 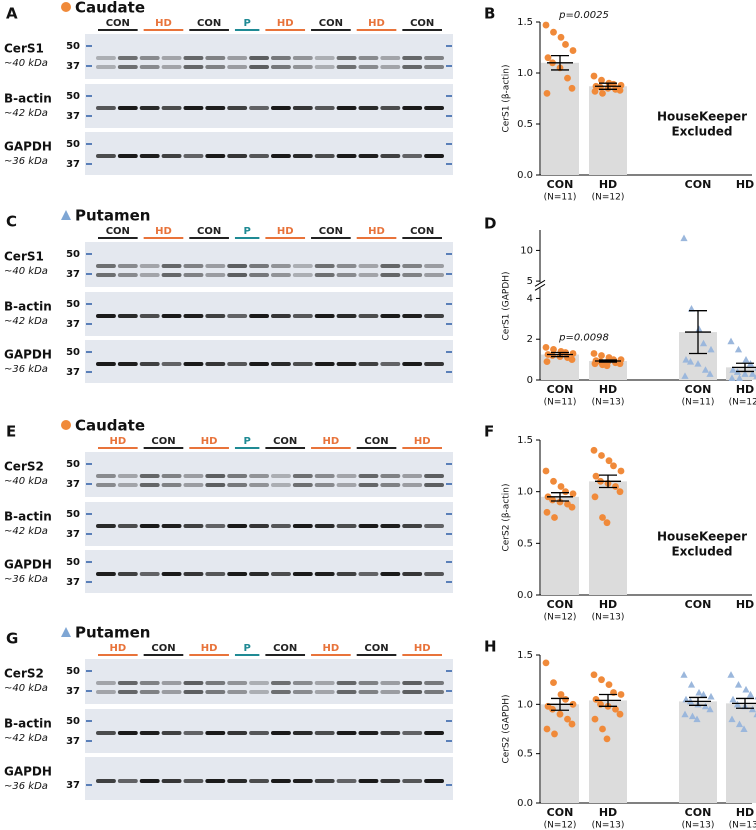 What do you see at coordinates (530, 380) in the screenshot?
I see `y-tick-label: 0` at bounding box center [530, 380].